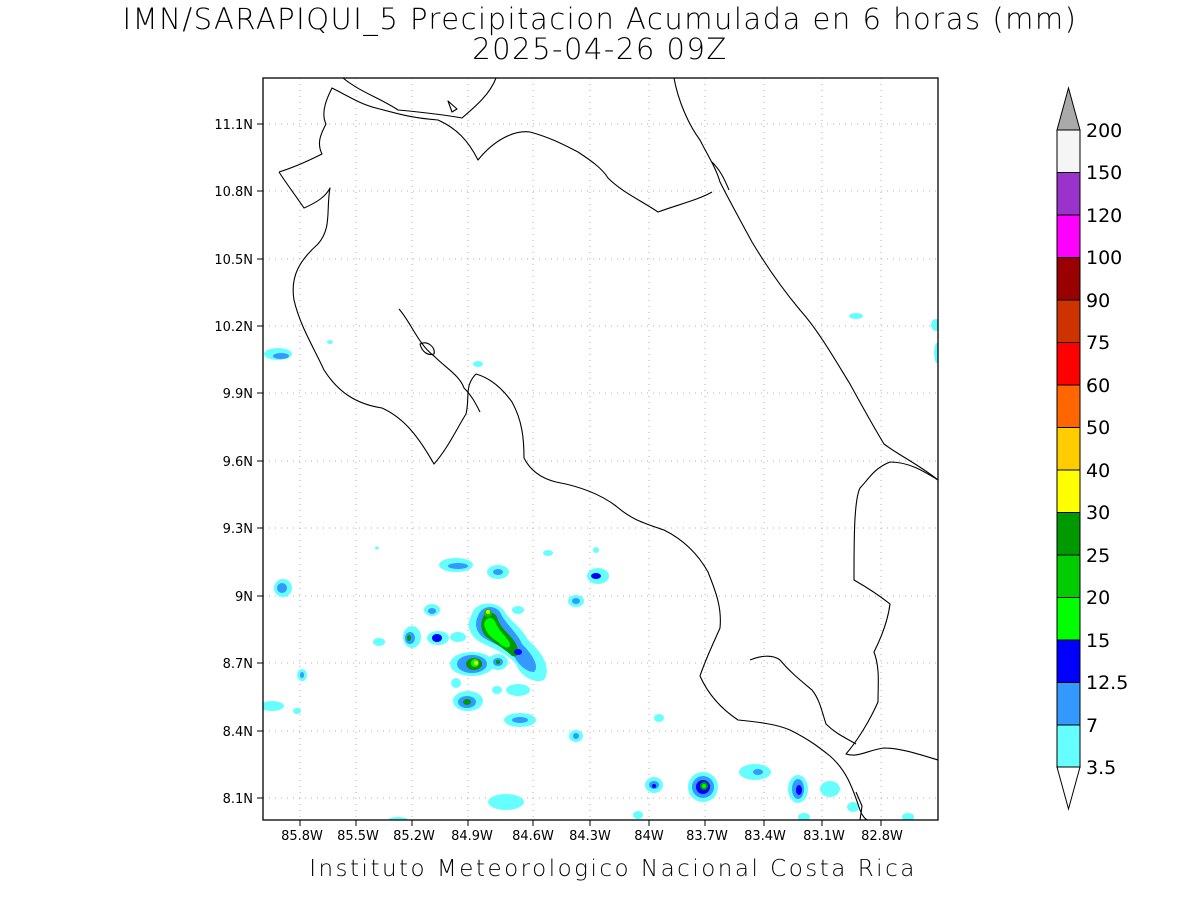 The width and height of the screenshot is (1200, 900). What do you see at coordinates (1098, 343) in the screenshot?
I see `colorbar-label: 75` at bounding box center [1098, 343].